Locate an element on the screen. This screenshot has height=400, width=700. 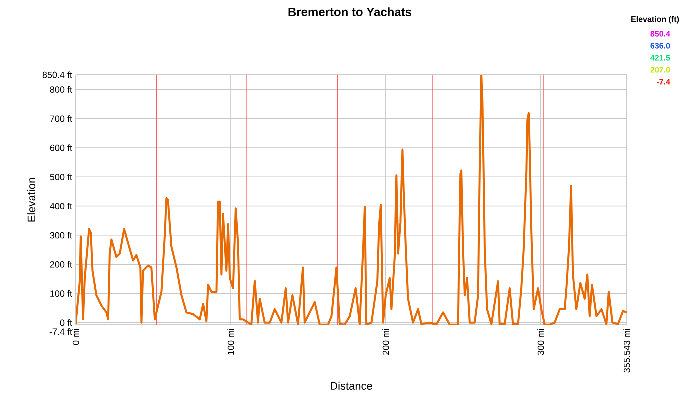
legend-title: Elevation (ft) is located at coordinates (656, 20).